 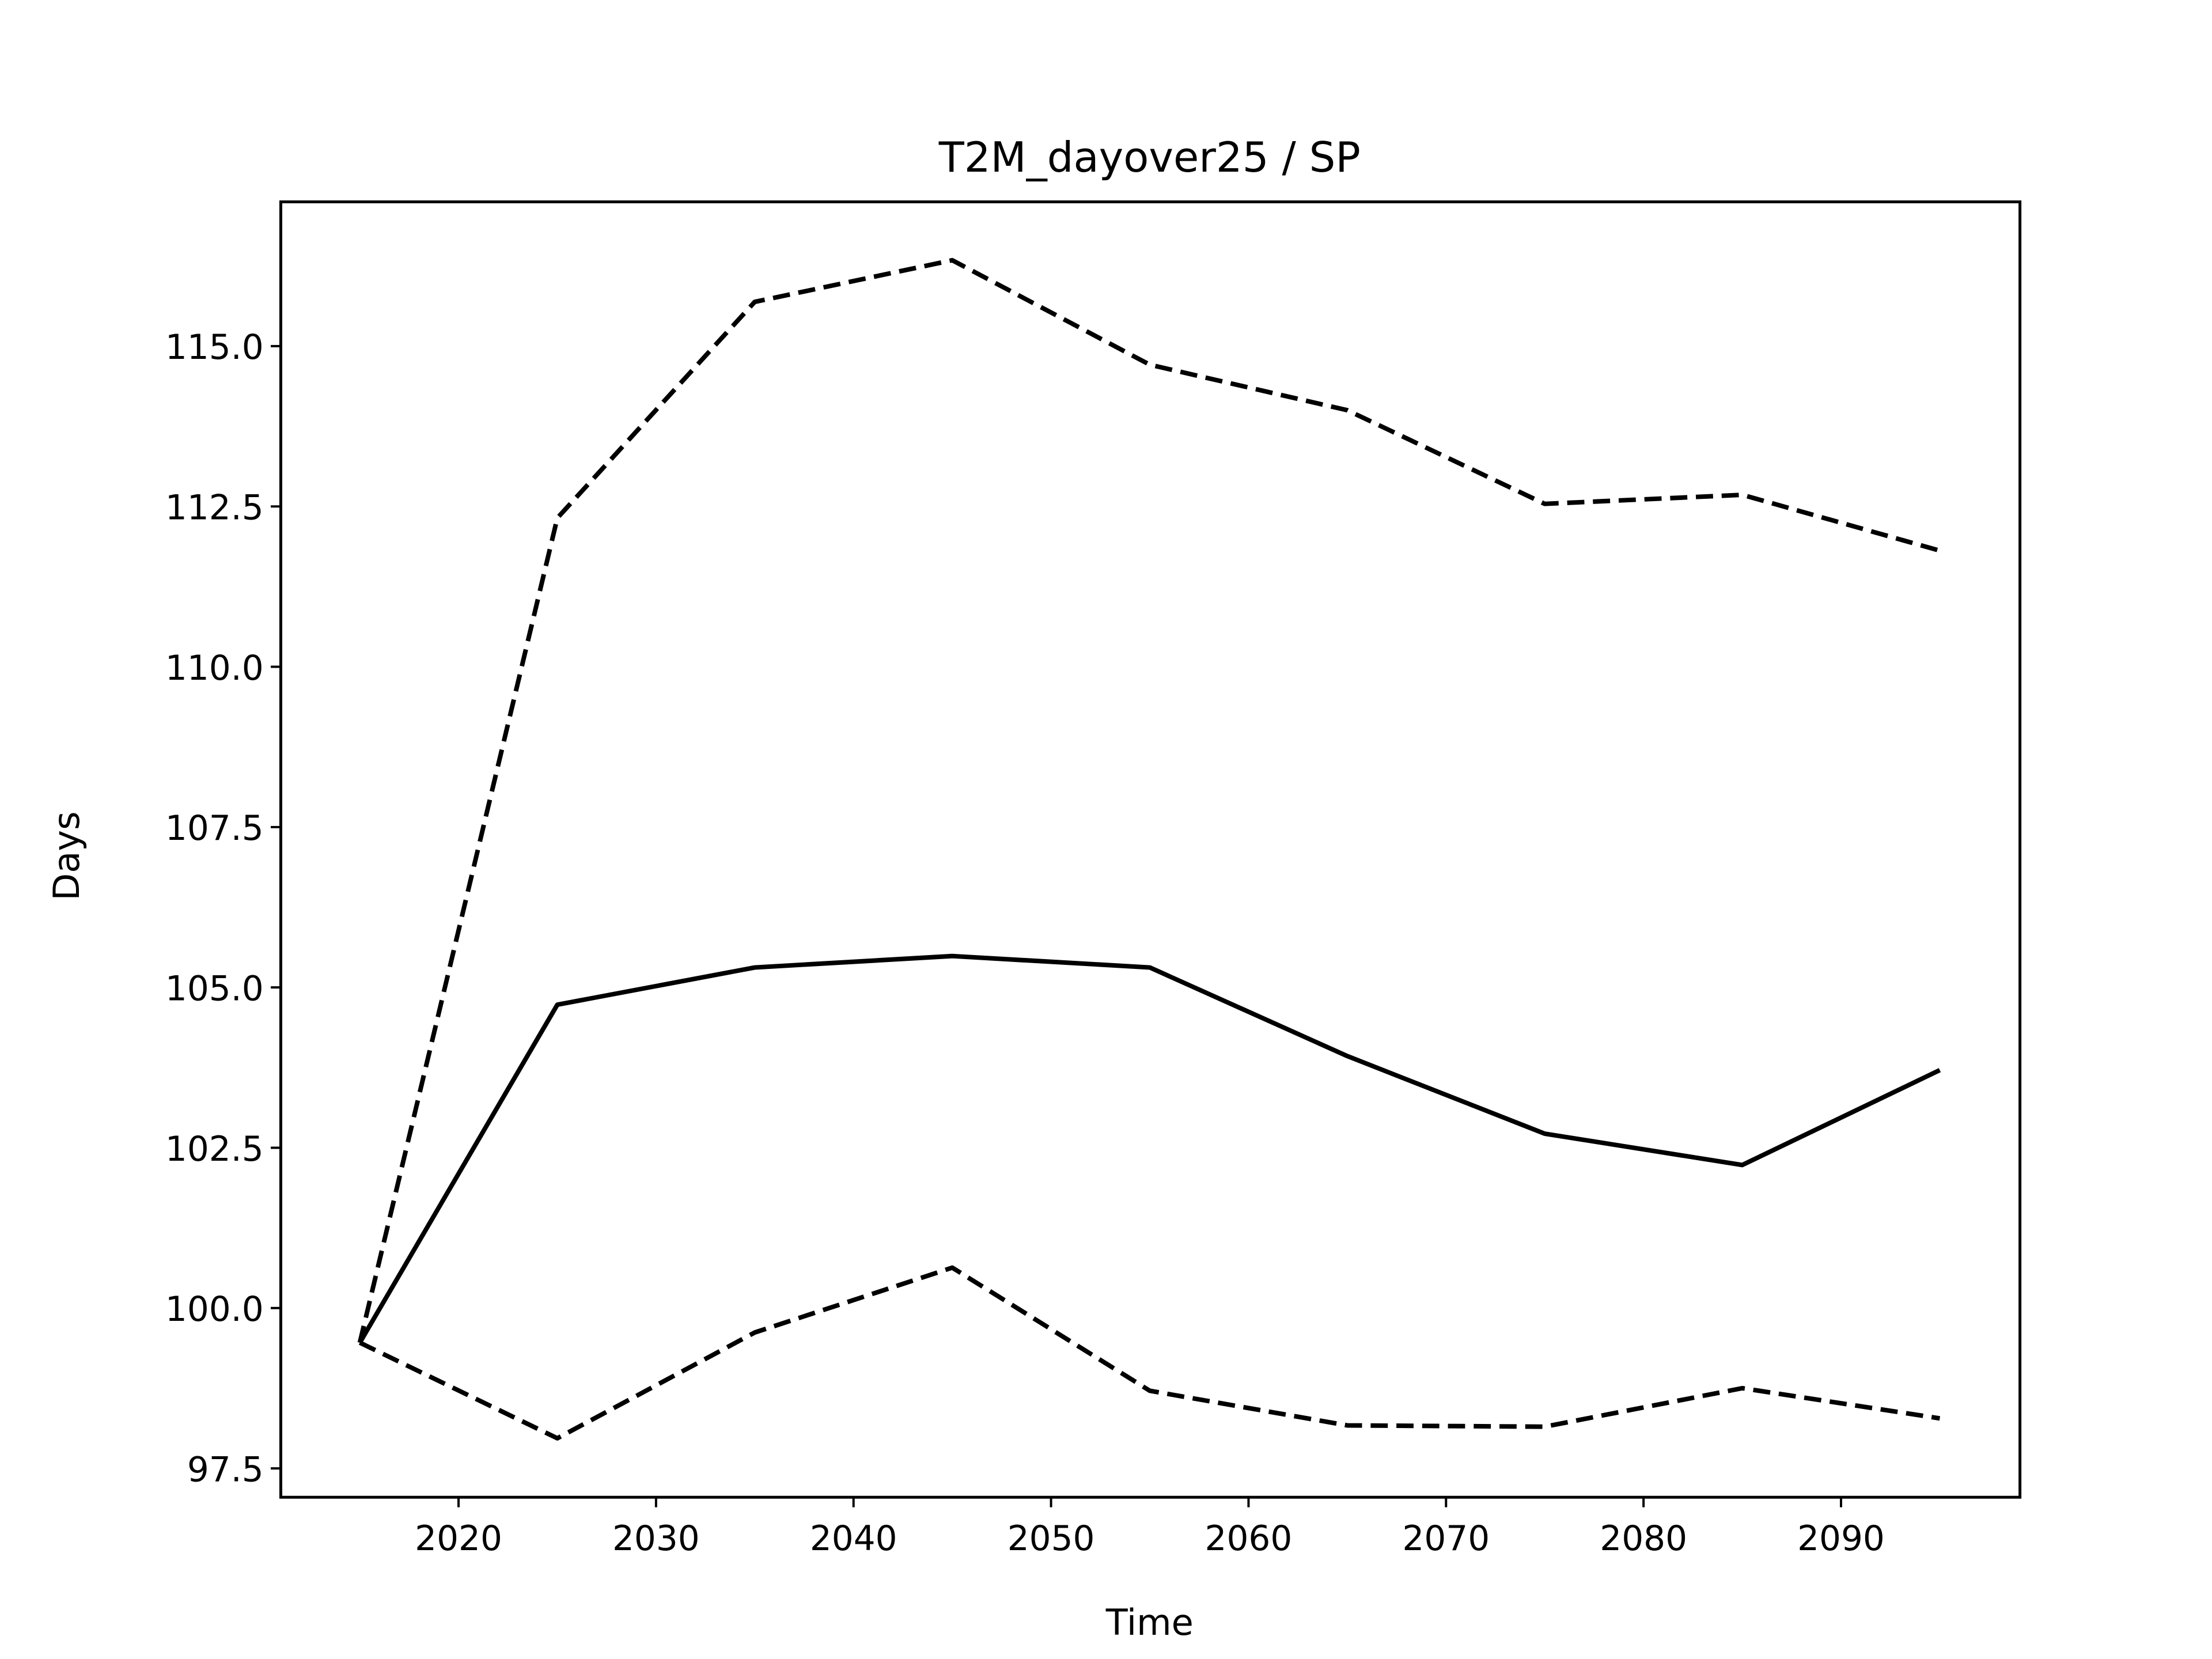 I want to click on x-tick-label: 2030, so click(x=656, y=1539).